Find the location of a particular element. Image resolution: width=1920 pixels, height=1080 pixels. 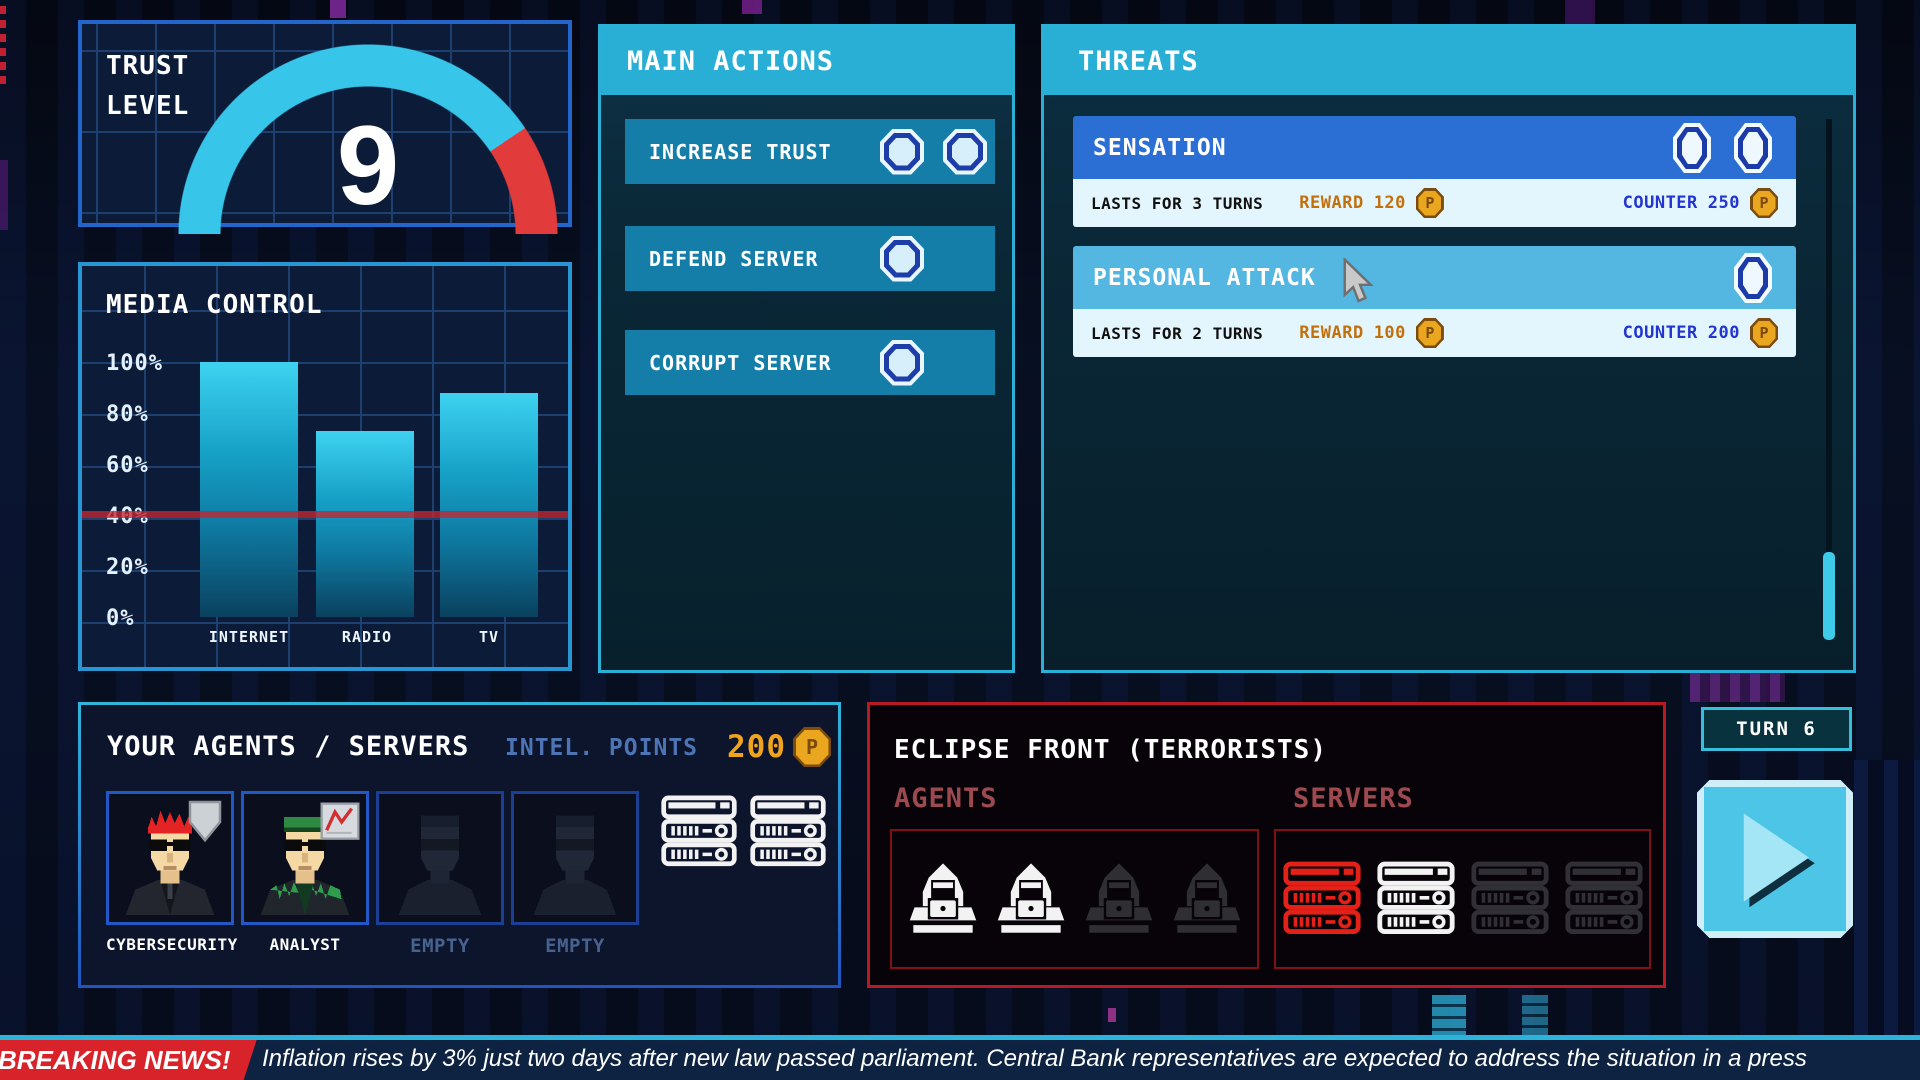

y-tick: 20% is located at coordinates (127, 567).